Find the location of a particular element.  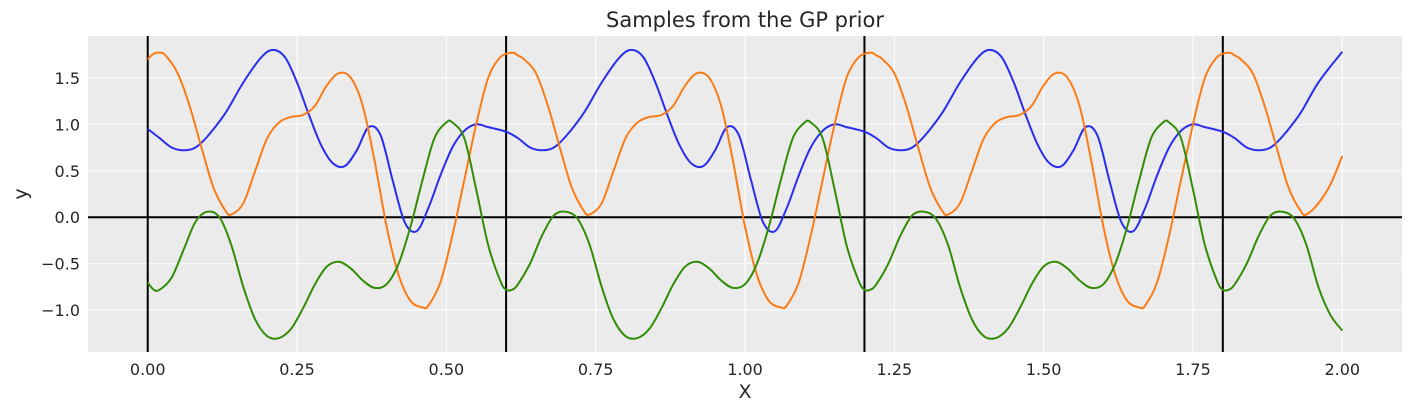

x-axis-label: X is located at coordinates (744, 392).